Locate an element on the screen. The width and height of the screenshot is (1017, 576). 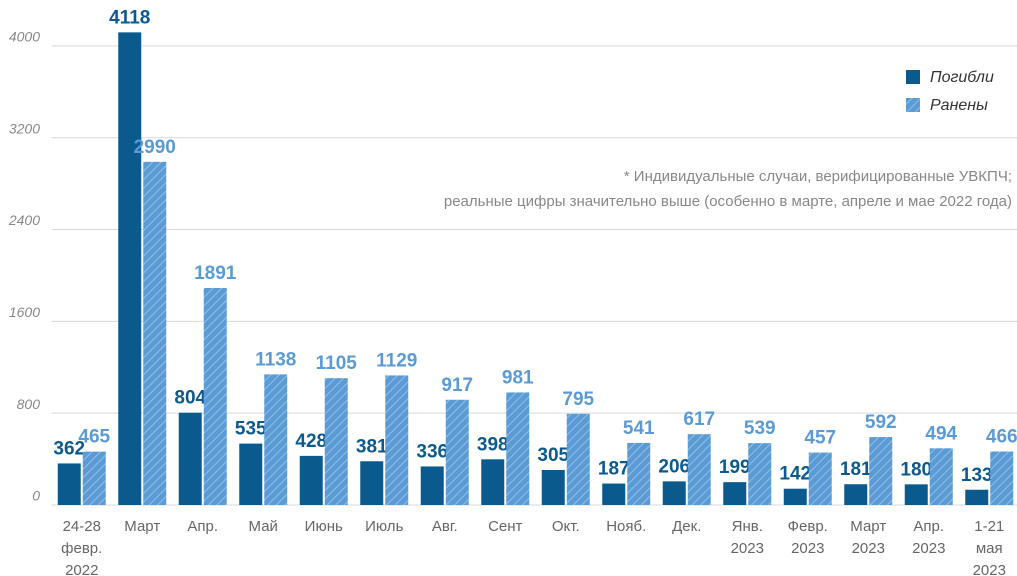
x-tick-label: Авг. is located at coordinates (445, 526).